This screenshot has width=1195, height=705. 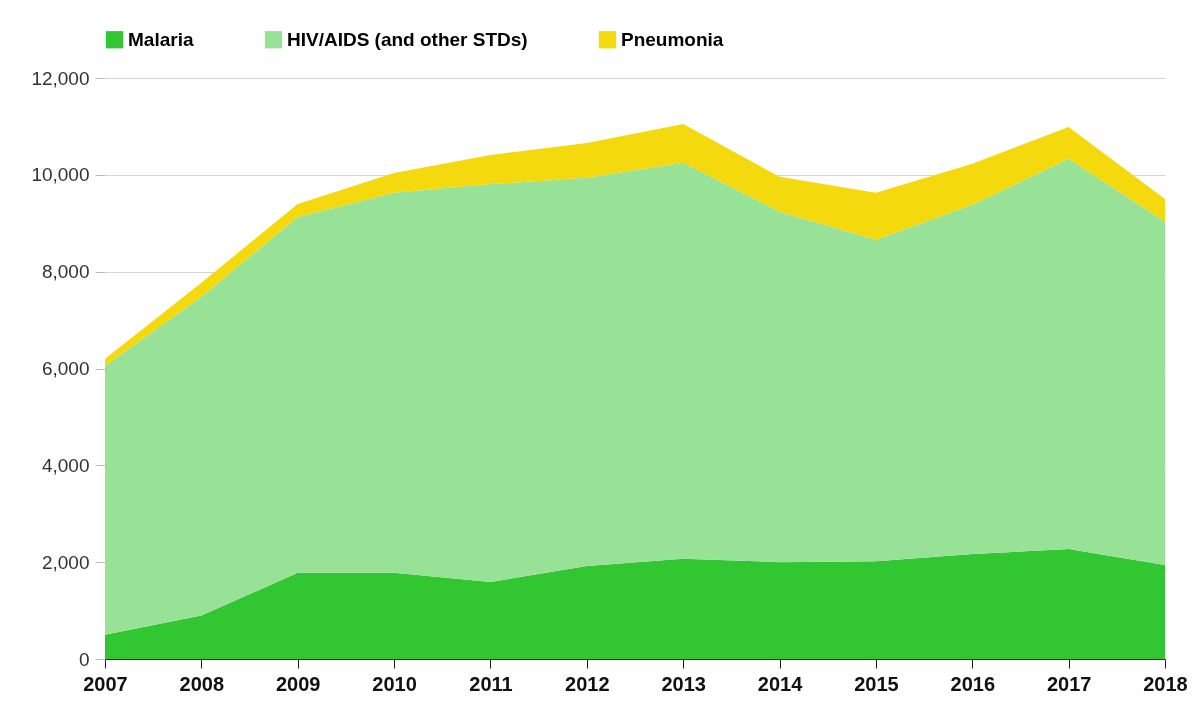 I want to click on x-tick-label: 2011, so click(x=491, y=683).